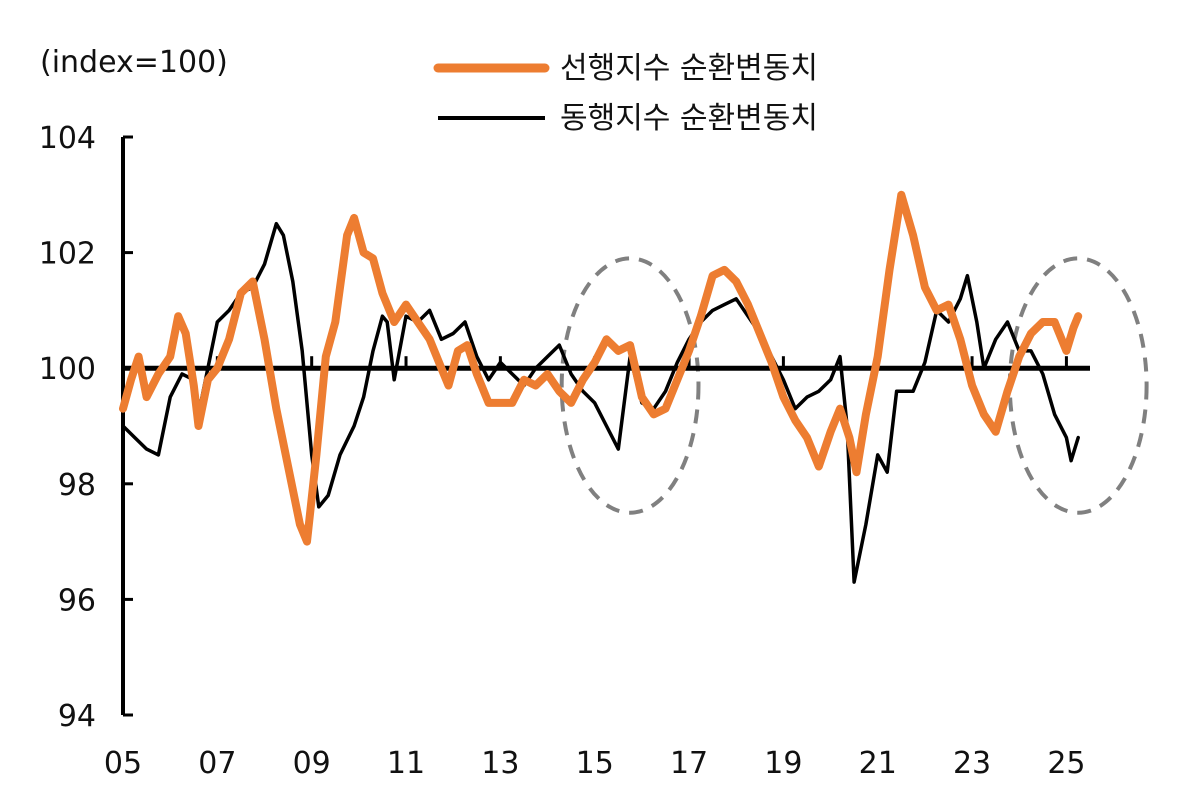 The image size is (1200, 808). What do you see at coordinates (67, 369) in the screenshot?
I see `y-tick-label: 100` at bounding box center [67, 369].